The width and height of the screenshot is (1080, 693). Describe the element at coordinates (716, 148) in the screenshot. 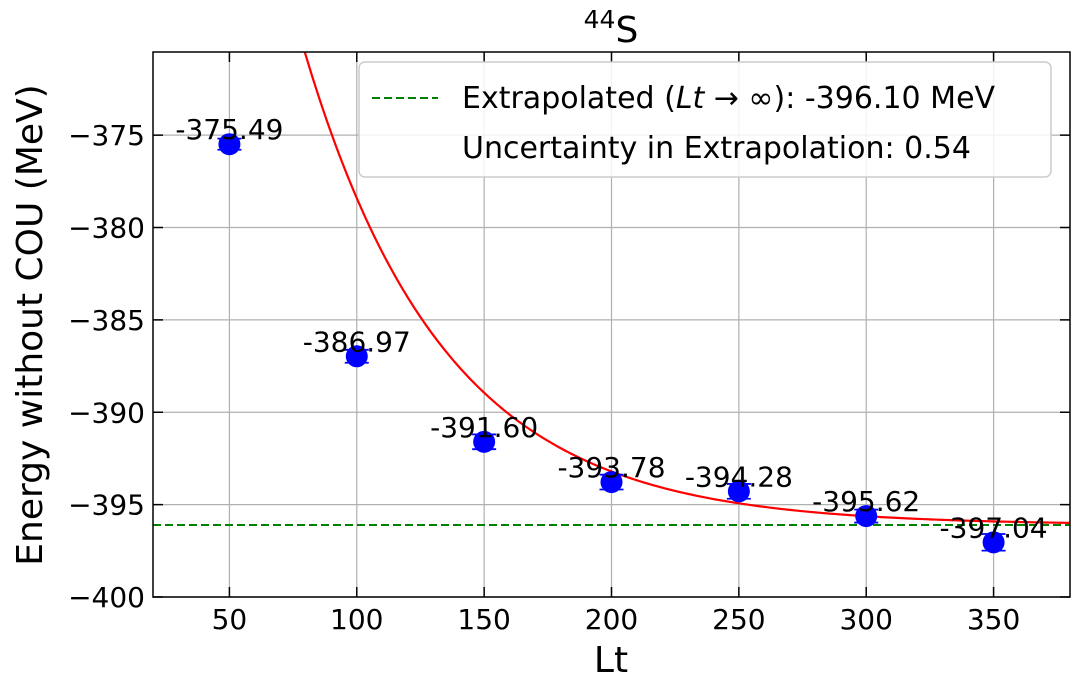

I see `legend-entry-uncertainty: Uncertainty in Extrapolation: 0.54` at that location.